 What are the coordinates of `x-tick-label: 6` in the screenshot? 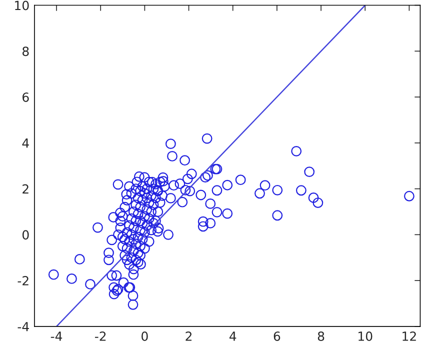 It's located at (277, 336).